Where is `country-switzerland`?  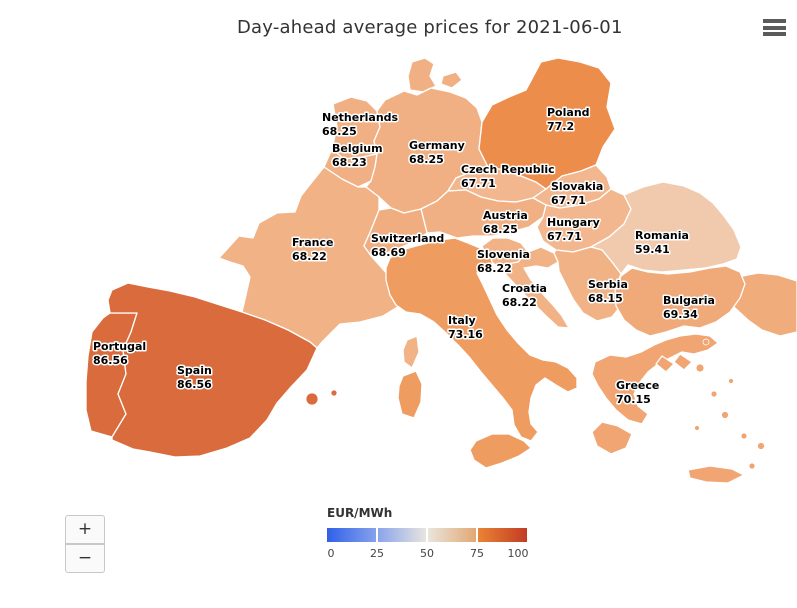 country-switzerland is located at coordinates (395, 232).